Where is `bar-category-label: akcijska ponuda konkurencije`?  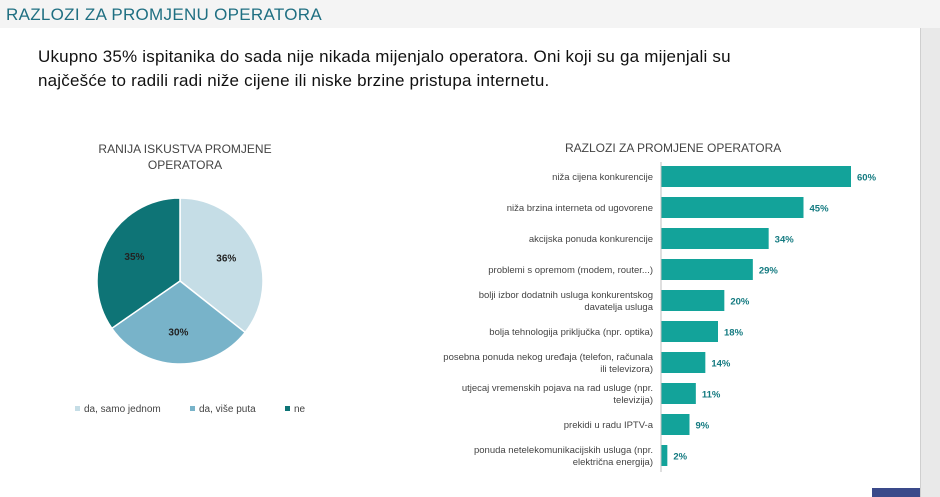
bar-category-label: akcijska ponuda konkurencije is located at coordinates (591, 239).